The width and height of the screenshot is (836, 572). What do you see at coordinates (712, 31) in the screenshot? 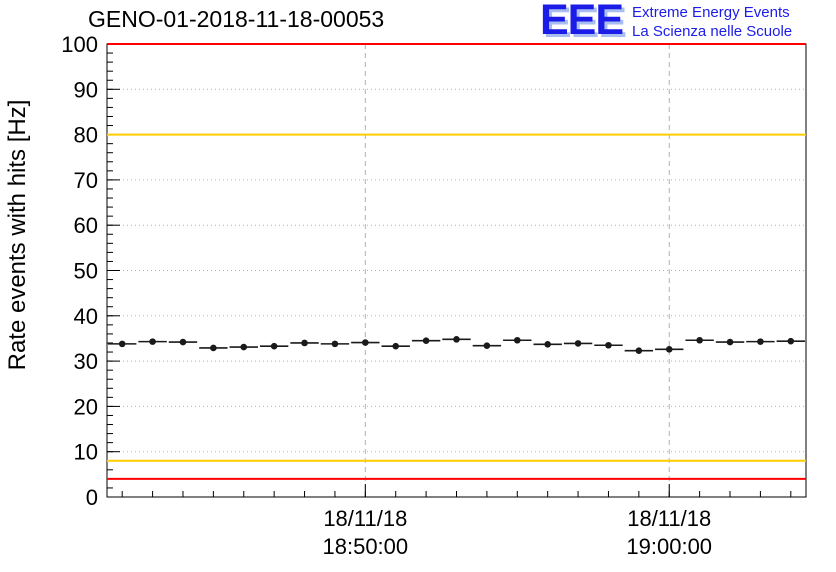
I see `logo-caption-line-2: La Scienza nelle Scuole` at bounding box center [712, 31].